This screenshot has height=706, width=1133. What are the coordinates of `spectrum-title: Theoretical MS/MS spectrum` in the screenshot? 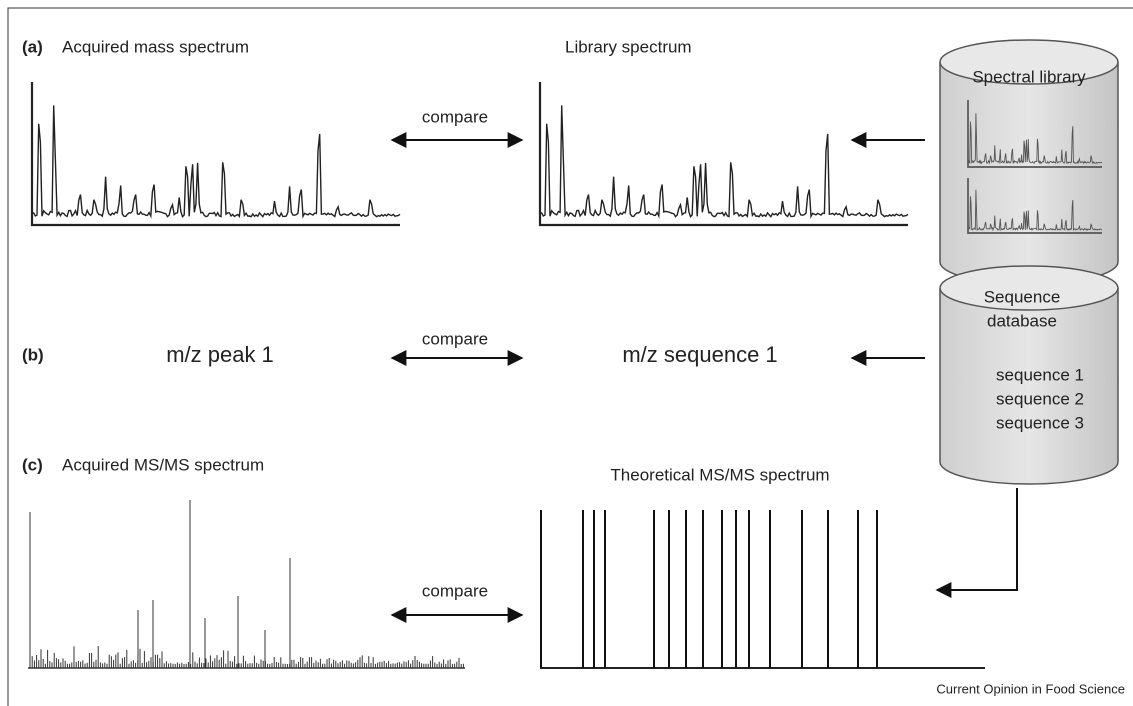 It's located at (719, 474).